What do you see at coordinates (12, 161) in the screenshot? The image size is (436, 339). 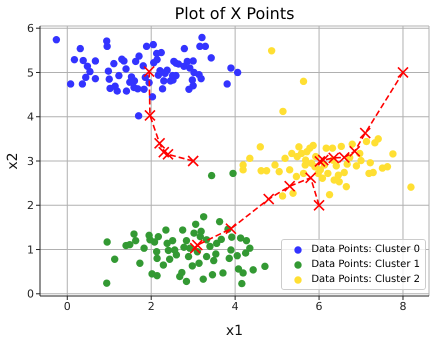 I see `y-axis-title: x2` at bounding box center [12, 161].